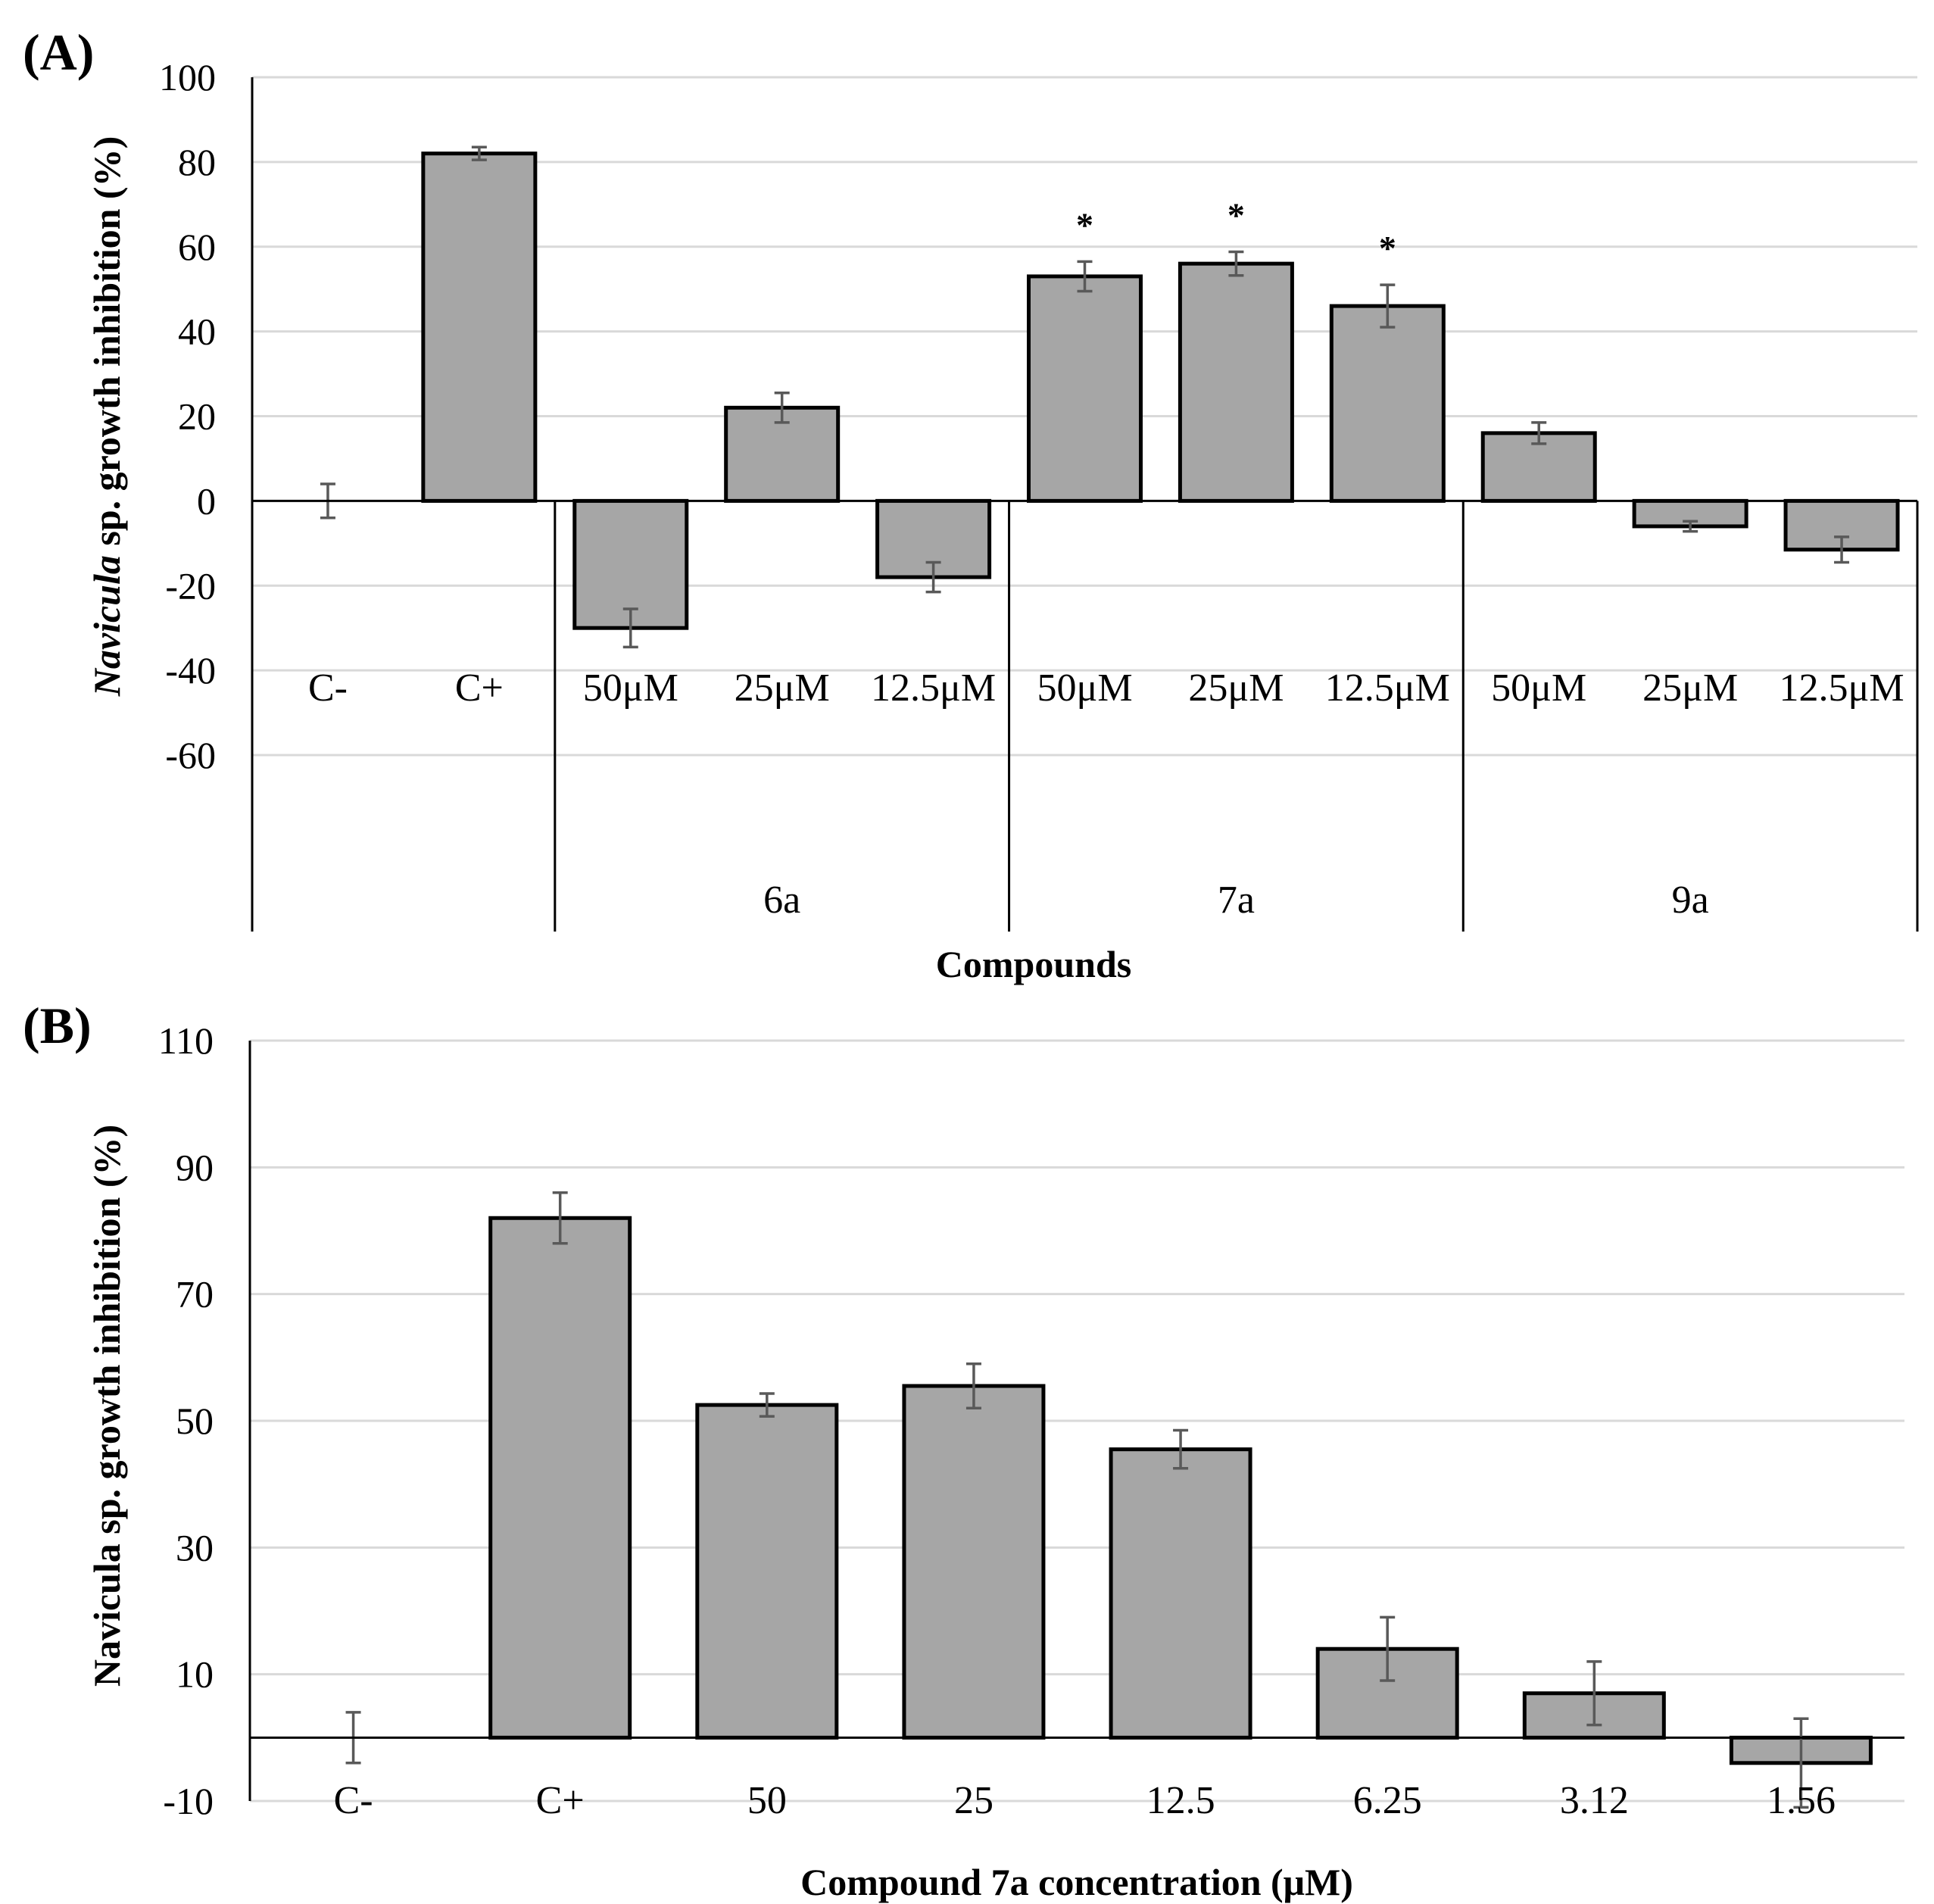 This screenshot has height=1904, width=1934. What do you see at coordinates (195, 1547) in the screenshot?
I see `panel-b-y-tick-label: 30` at bounding box center [195, 1547].